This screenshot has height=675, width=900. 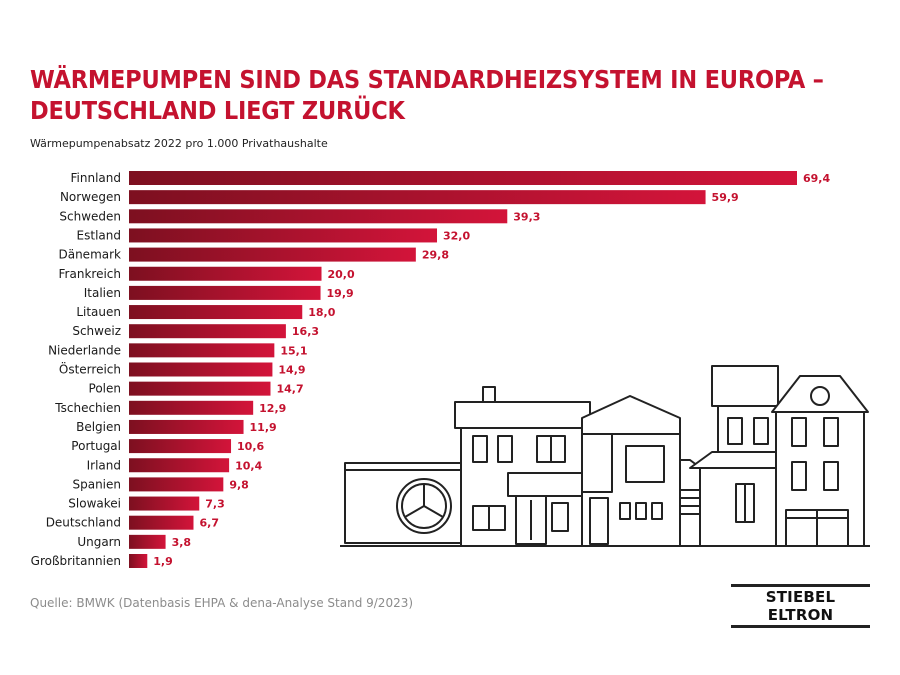 What do you see at coordinates (84, 350) in the screenshot?
I see `category-label: Niederlande` at bounding box center [84, 350].